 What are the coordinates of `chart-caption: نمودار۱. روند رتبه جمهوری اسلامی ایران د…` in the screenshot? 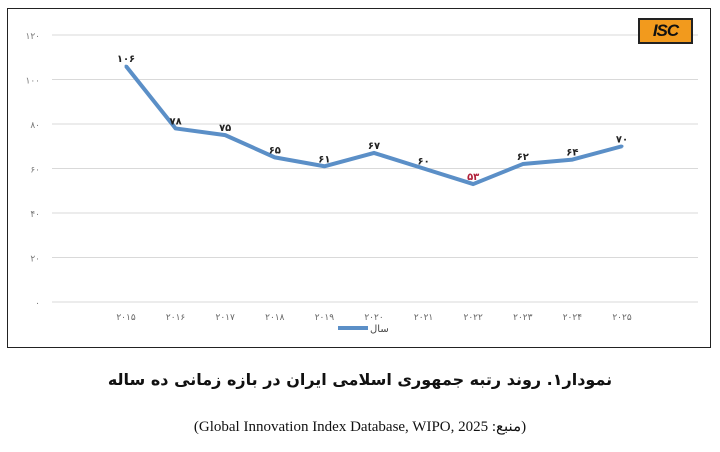 It's located at (360, 379).